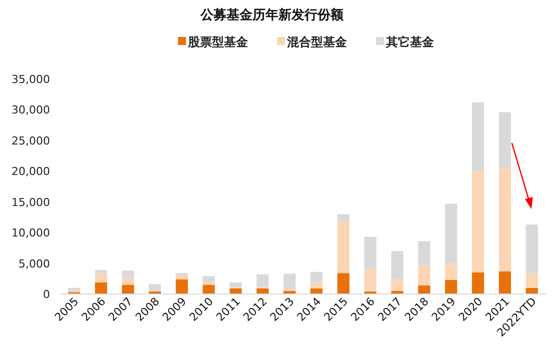 The image size is (554, 348). I want to click on legend-label: 股票型基金, so click(218, 42).